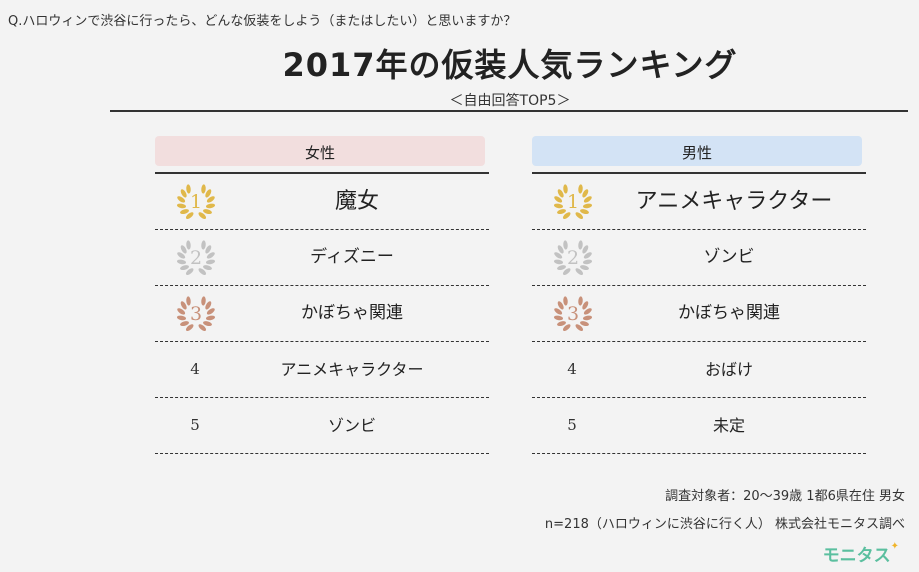 This screenshot has height=572, width=919. I want to click on female-rank-4-number: 4, so click(195, 369).